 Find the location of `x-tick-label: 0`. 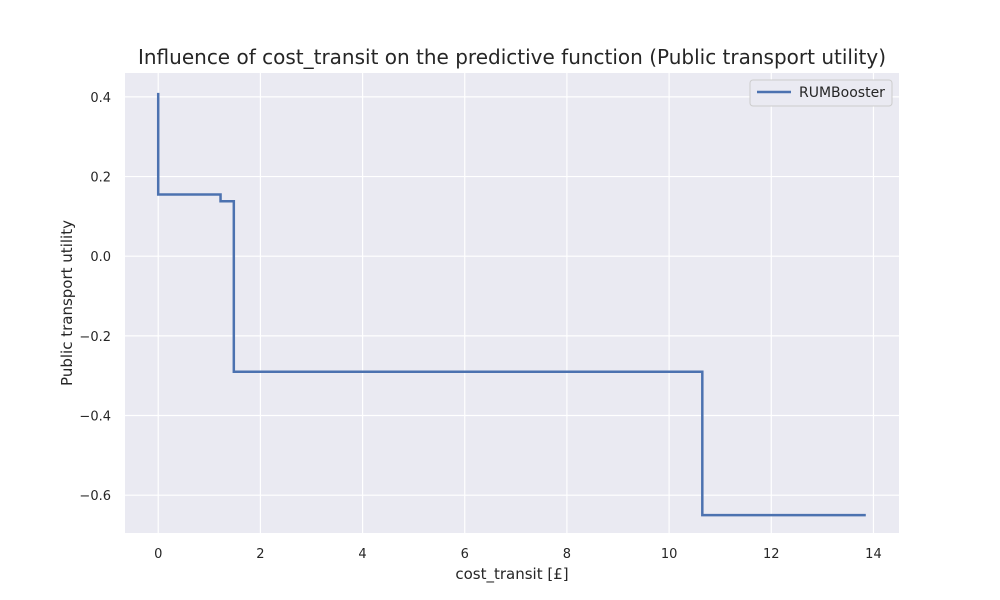

x-tick-label: 0 is located at coordinates (158, 554).